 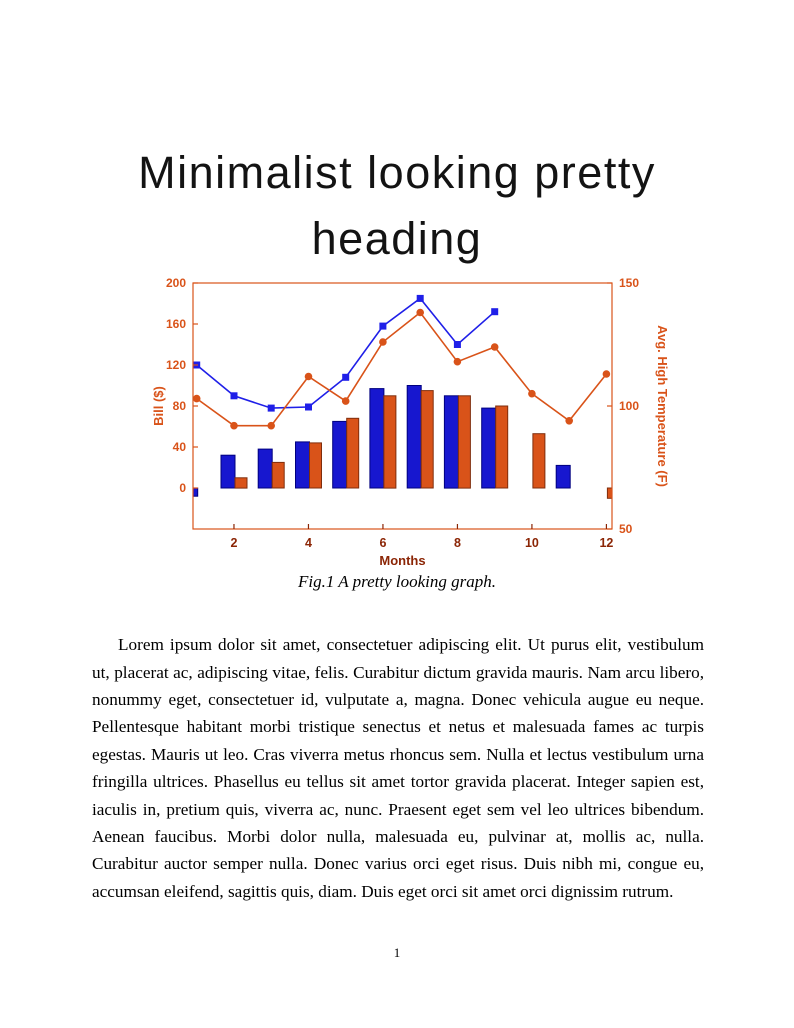 What do you see at coordinates (176, 365) in the screenshot?
I see `svg-text: 120` at bounding box center [176, 365].